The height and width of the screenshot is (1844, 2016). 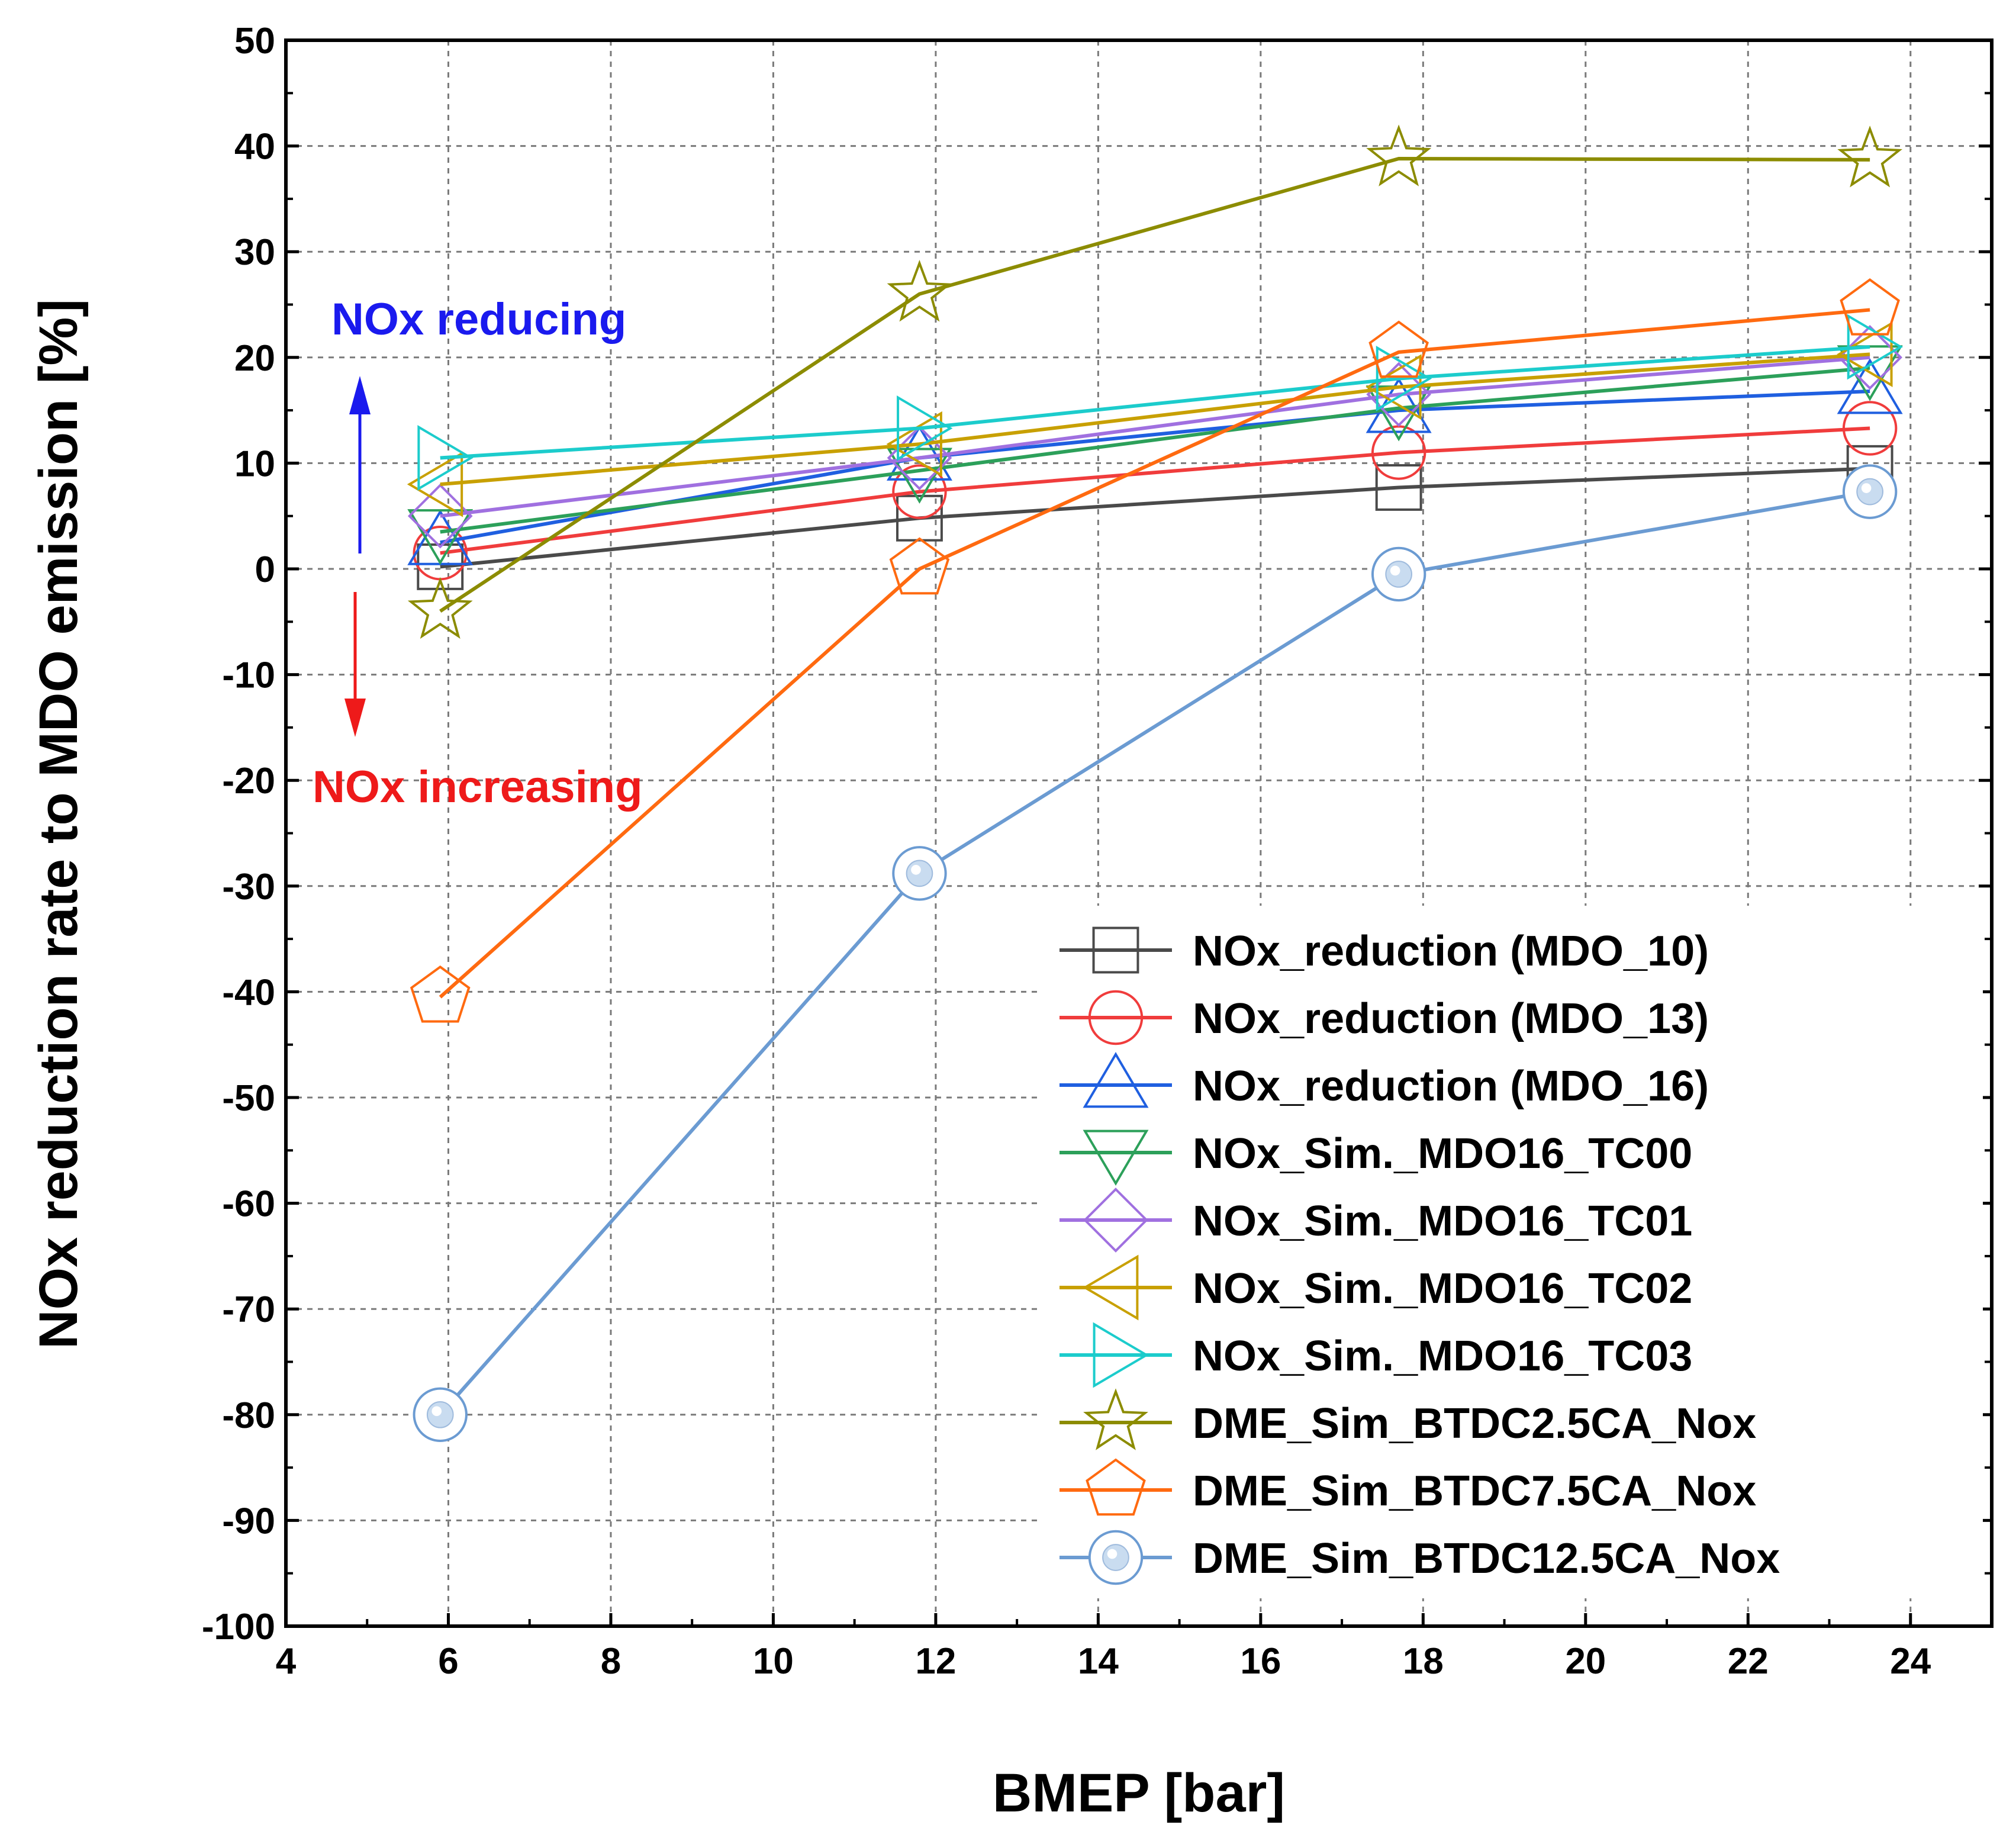 I want to click on y-tick-label: 40, so click(x=254, y=147).